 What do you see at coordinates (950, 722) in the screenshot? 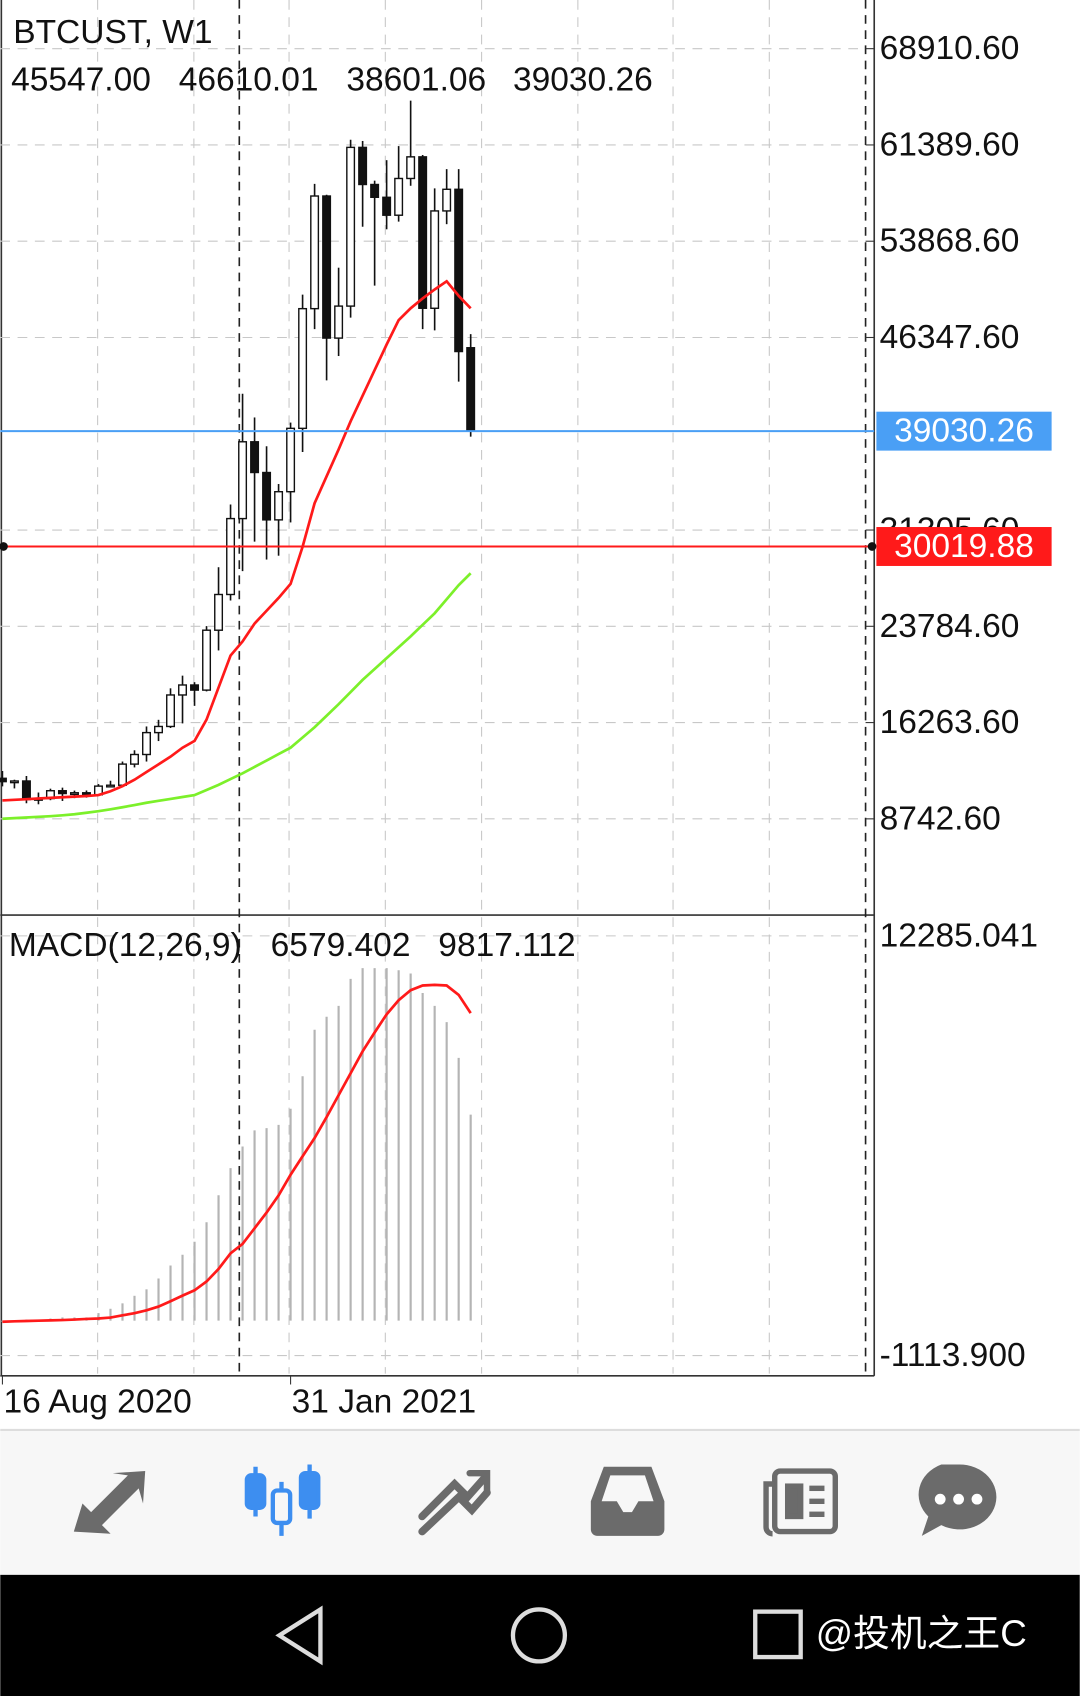
I see `y-tick-label: 16263.60` at bounding box center [950, 722].